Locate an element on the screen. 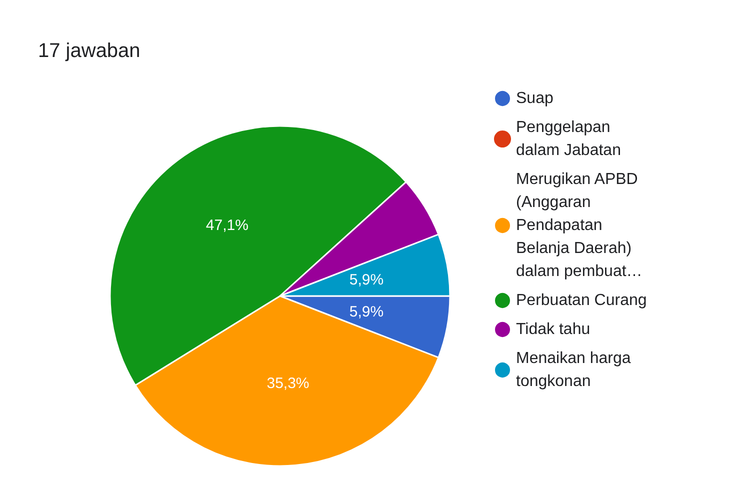  legend-label: Suap is located at coordinates (535, 98).